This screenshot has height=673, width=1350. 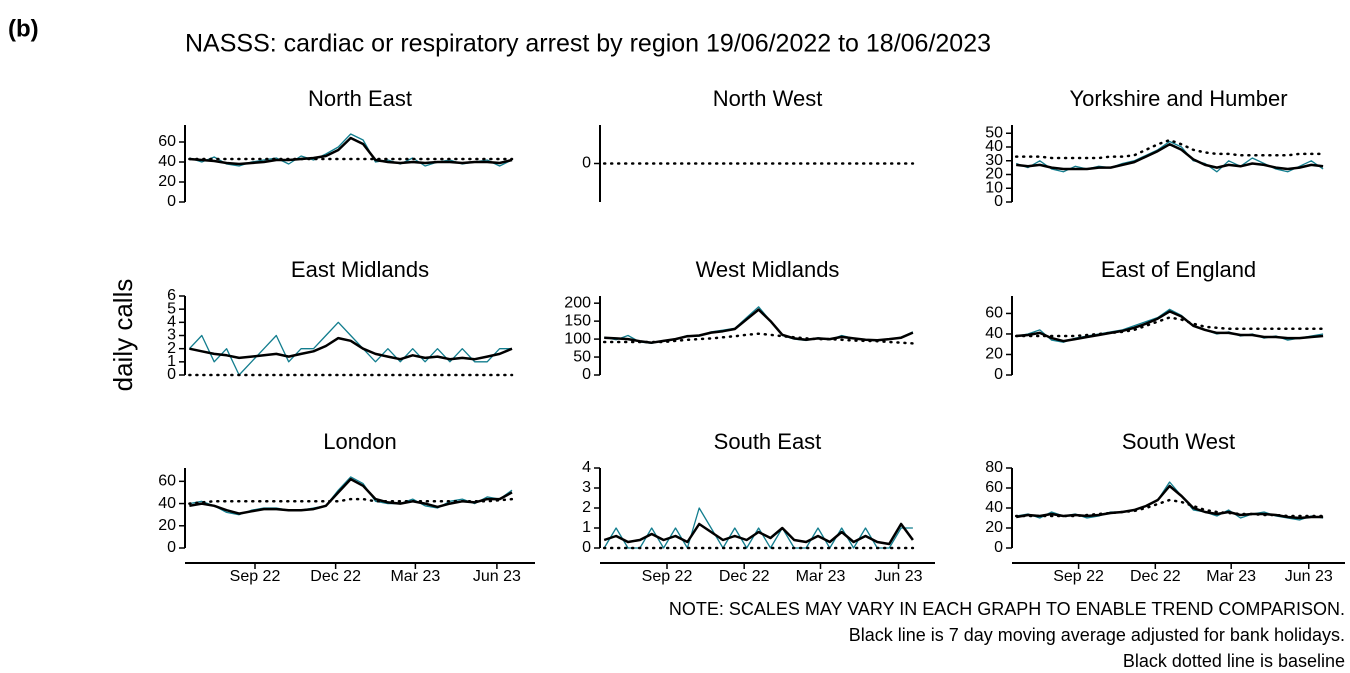 I want to click on panel-title: East Midlands, so click(x=360, y=269).